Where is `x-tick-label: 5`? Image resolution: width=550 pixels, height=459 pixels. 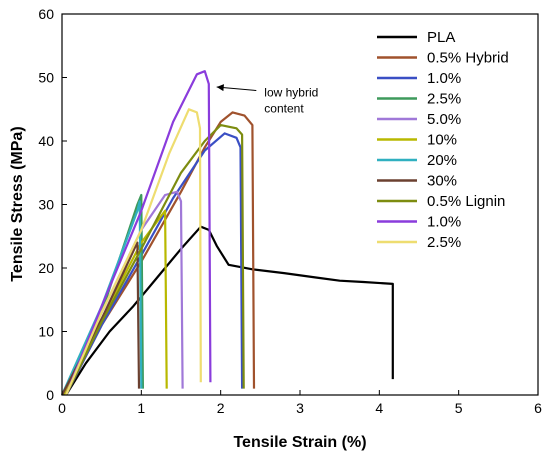
x-tick-label: 5 is located at coordinates (459, 408).